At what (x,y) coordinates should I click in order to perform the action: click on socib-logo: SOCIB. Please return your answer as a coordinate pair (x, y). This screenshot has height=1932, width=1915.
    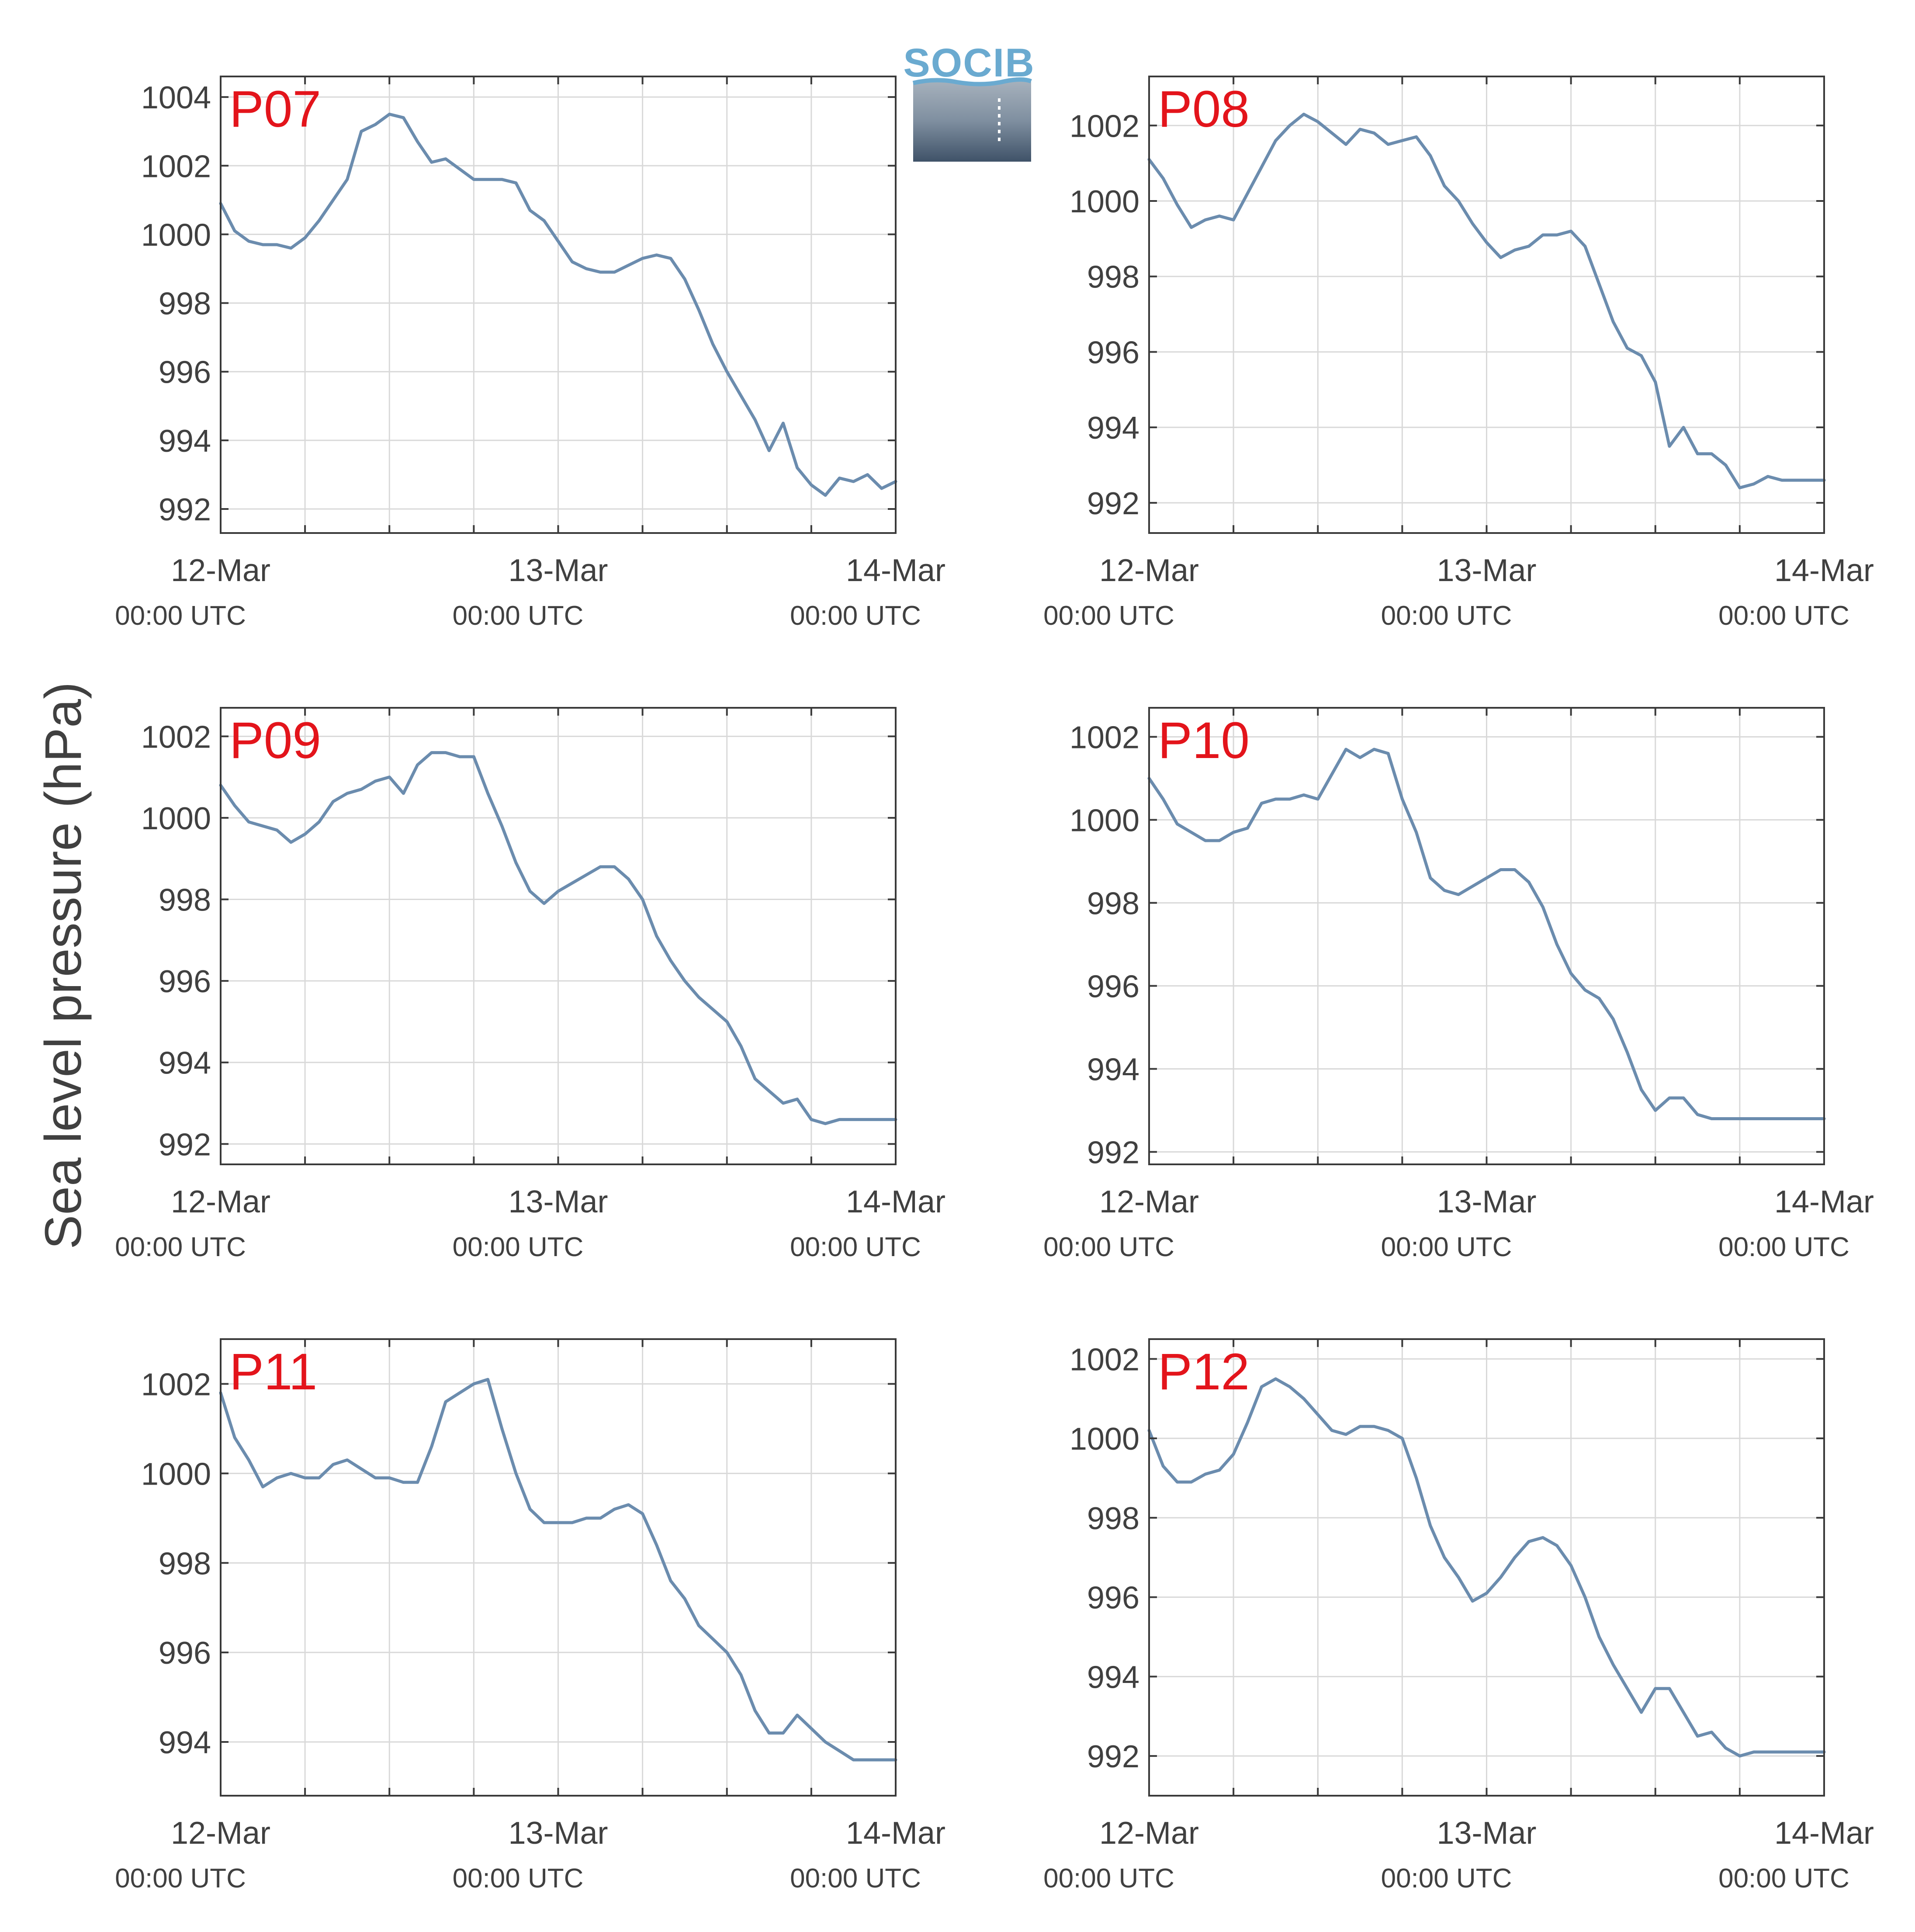
    Looking at the image, I should click on (969, 101).